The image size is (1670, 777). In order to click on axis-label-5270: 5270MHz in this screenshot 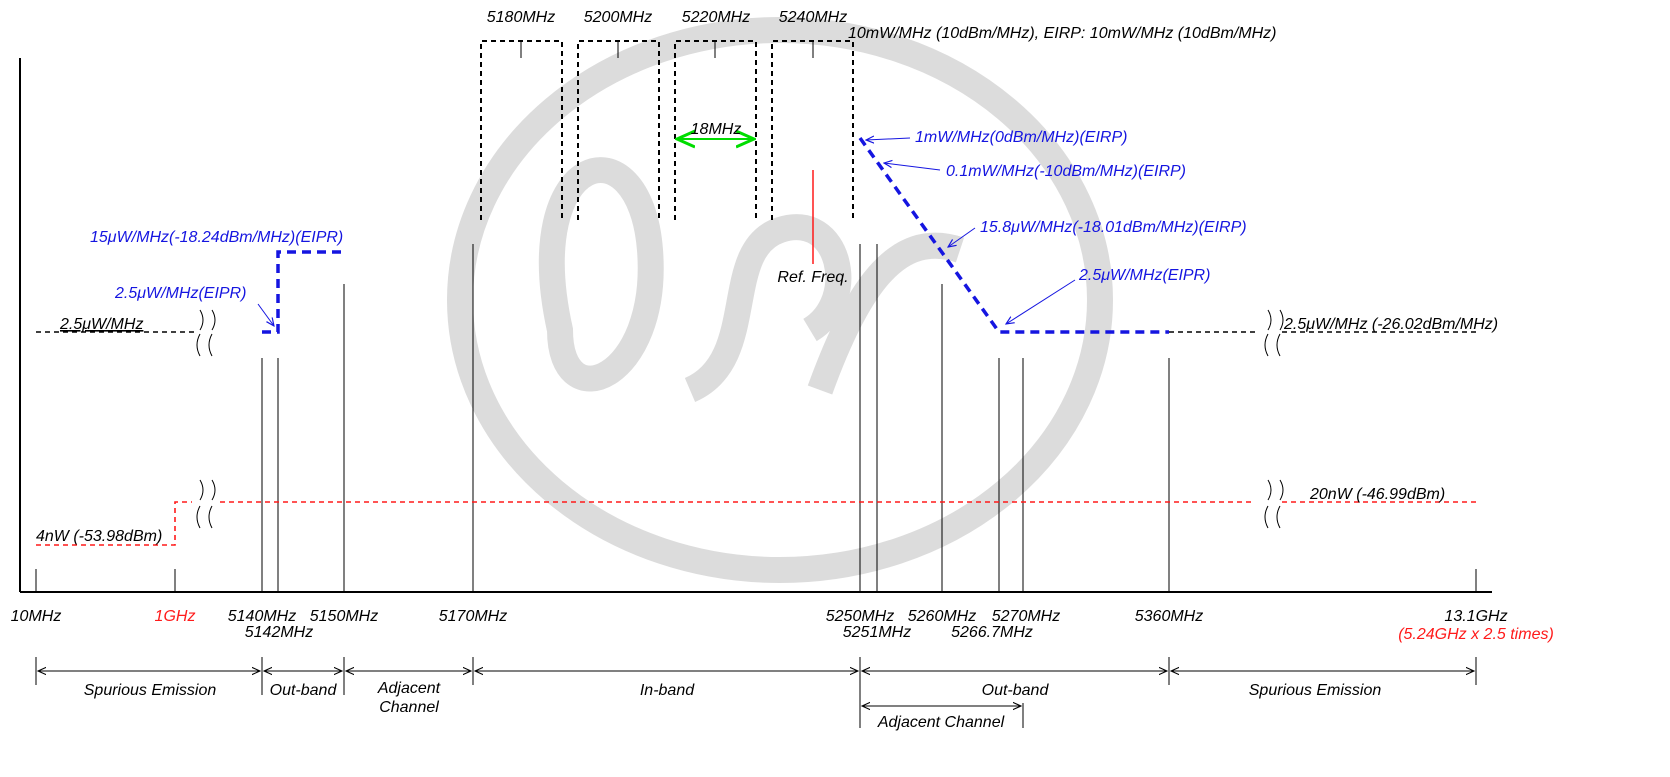, I will do `click(1026, 616)`.